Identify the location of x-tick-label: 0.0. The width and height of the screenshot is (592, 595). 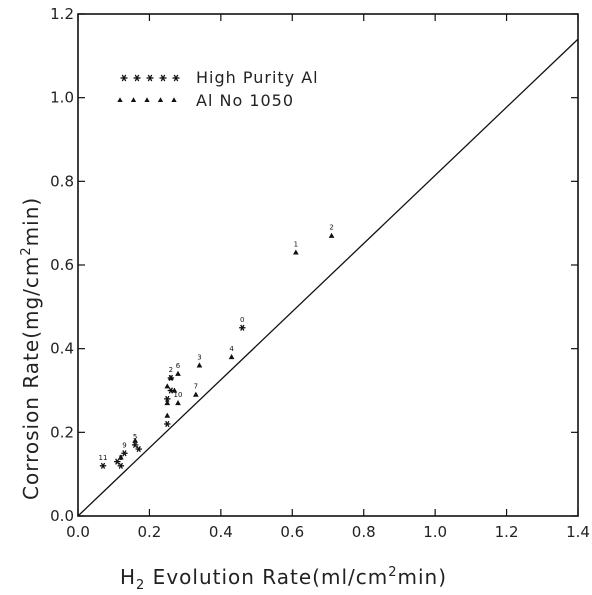
(78, 532).